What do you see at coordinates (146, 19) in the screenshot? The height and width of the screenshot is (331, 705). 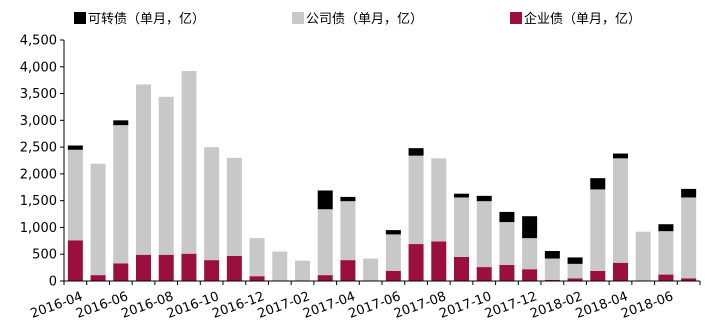 I see `legend-label: 可转债（单月，亿）` at bounding box center [146, 19].